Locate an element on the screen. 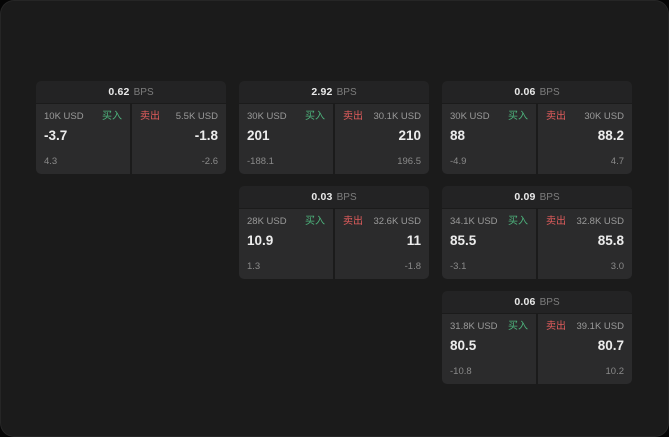 The image size is (669, 437). sell-panel: 卖出 39.1K USD 80.7 10.2 is located at coordinates (585, 349).